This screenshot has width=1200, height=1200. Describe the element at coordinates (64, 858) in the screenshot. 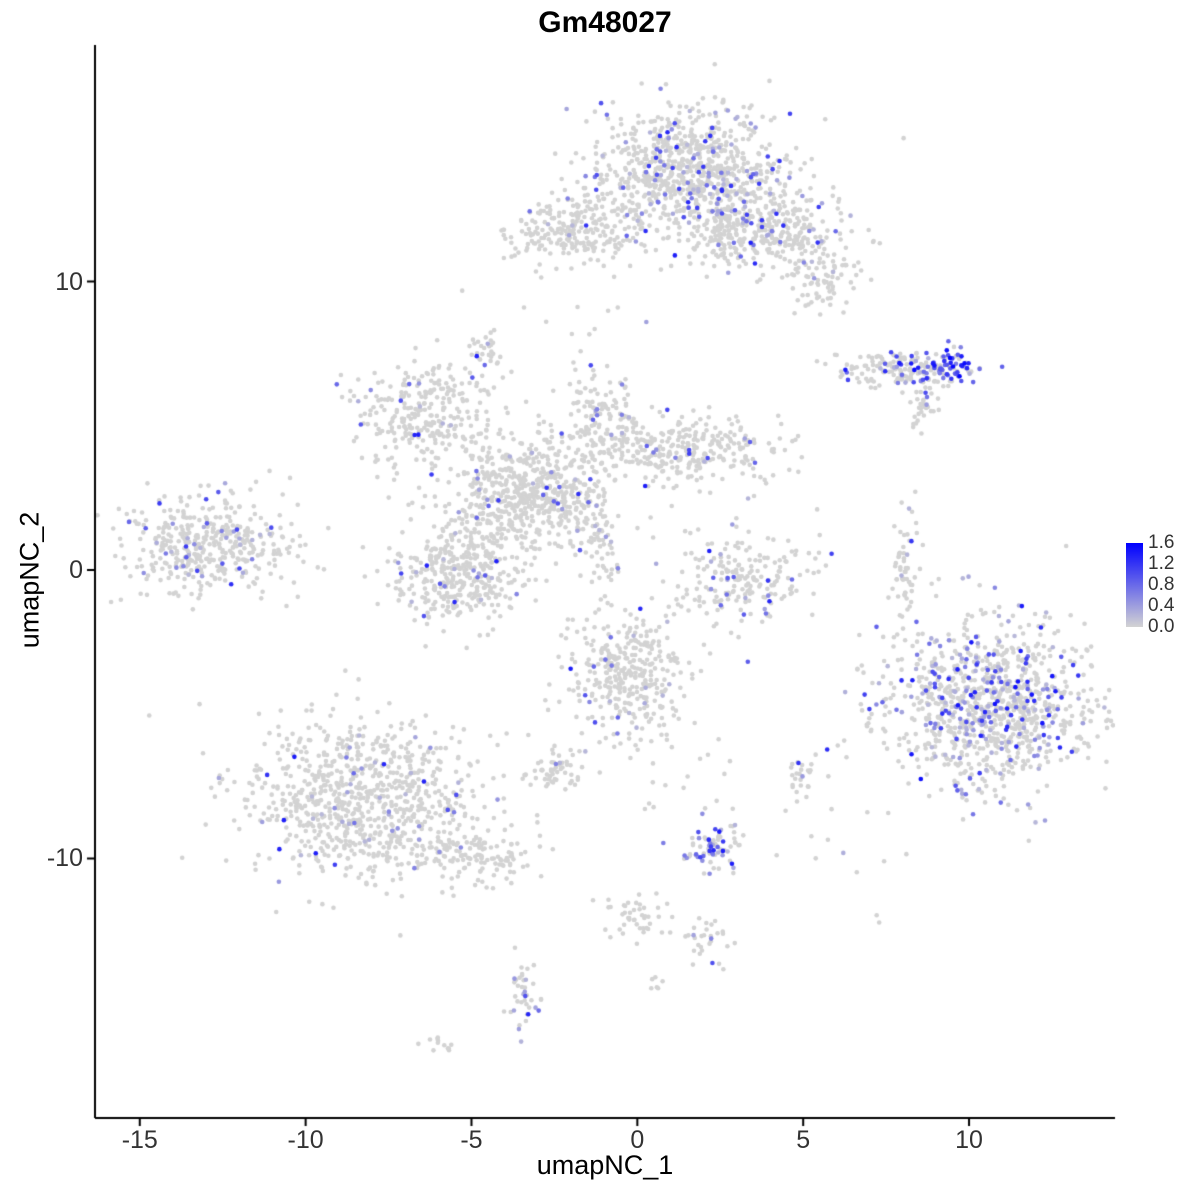

I see `y-tick-label: -10` at that location.